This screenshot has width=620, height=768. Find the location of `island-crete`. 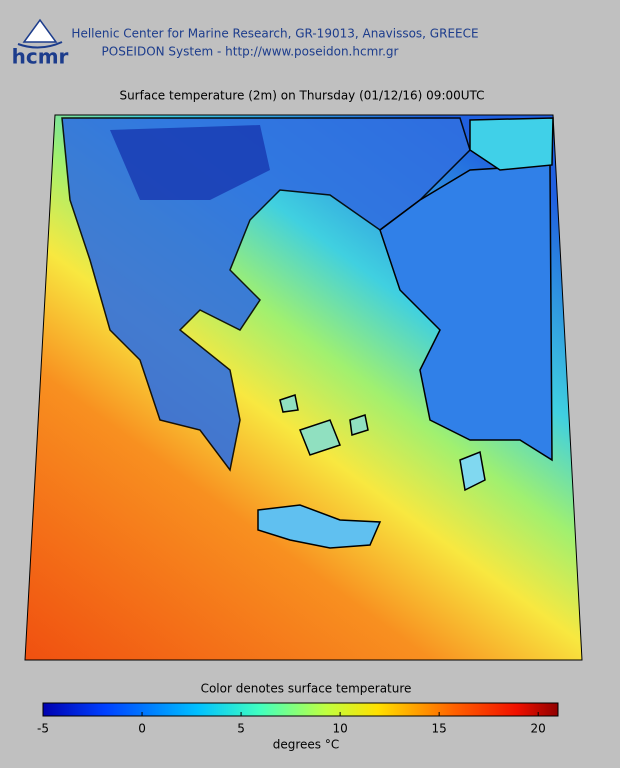

island-crete is located at coordinates (319, 526).